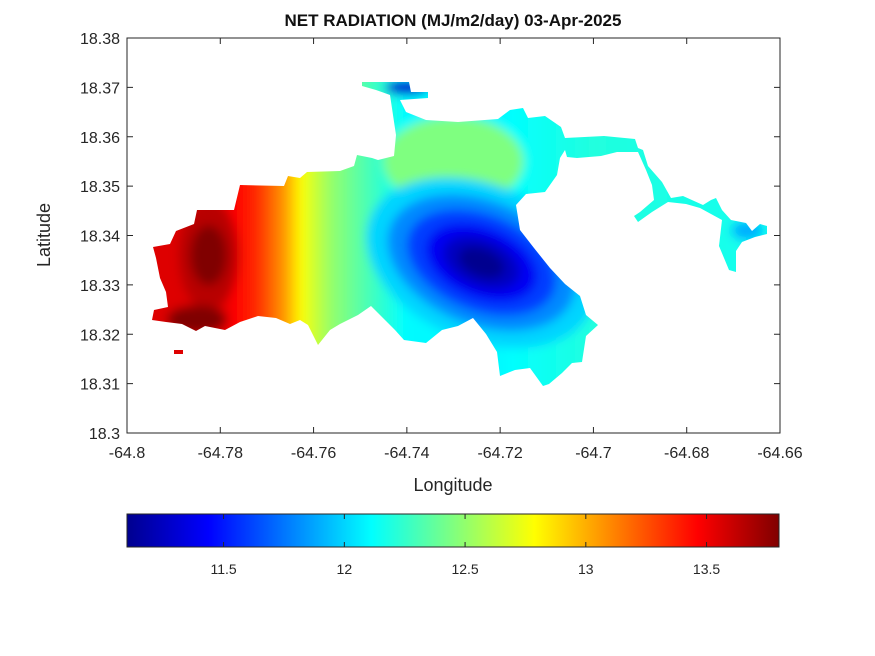  What do you see at coordinates (706, 569) in the screenshot?
I see `colorbar-tick-label: 13.5` at bounding box center [706, 569].